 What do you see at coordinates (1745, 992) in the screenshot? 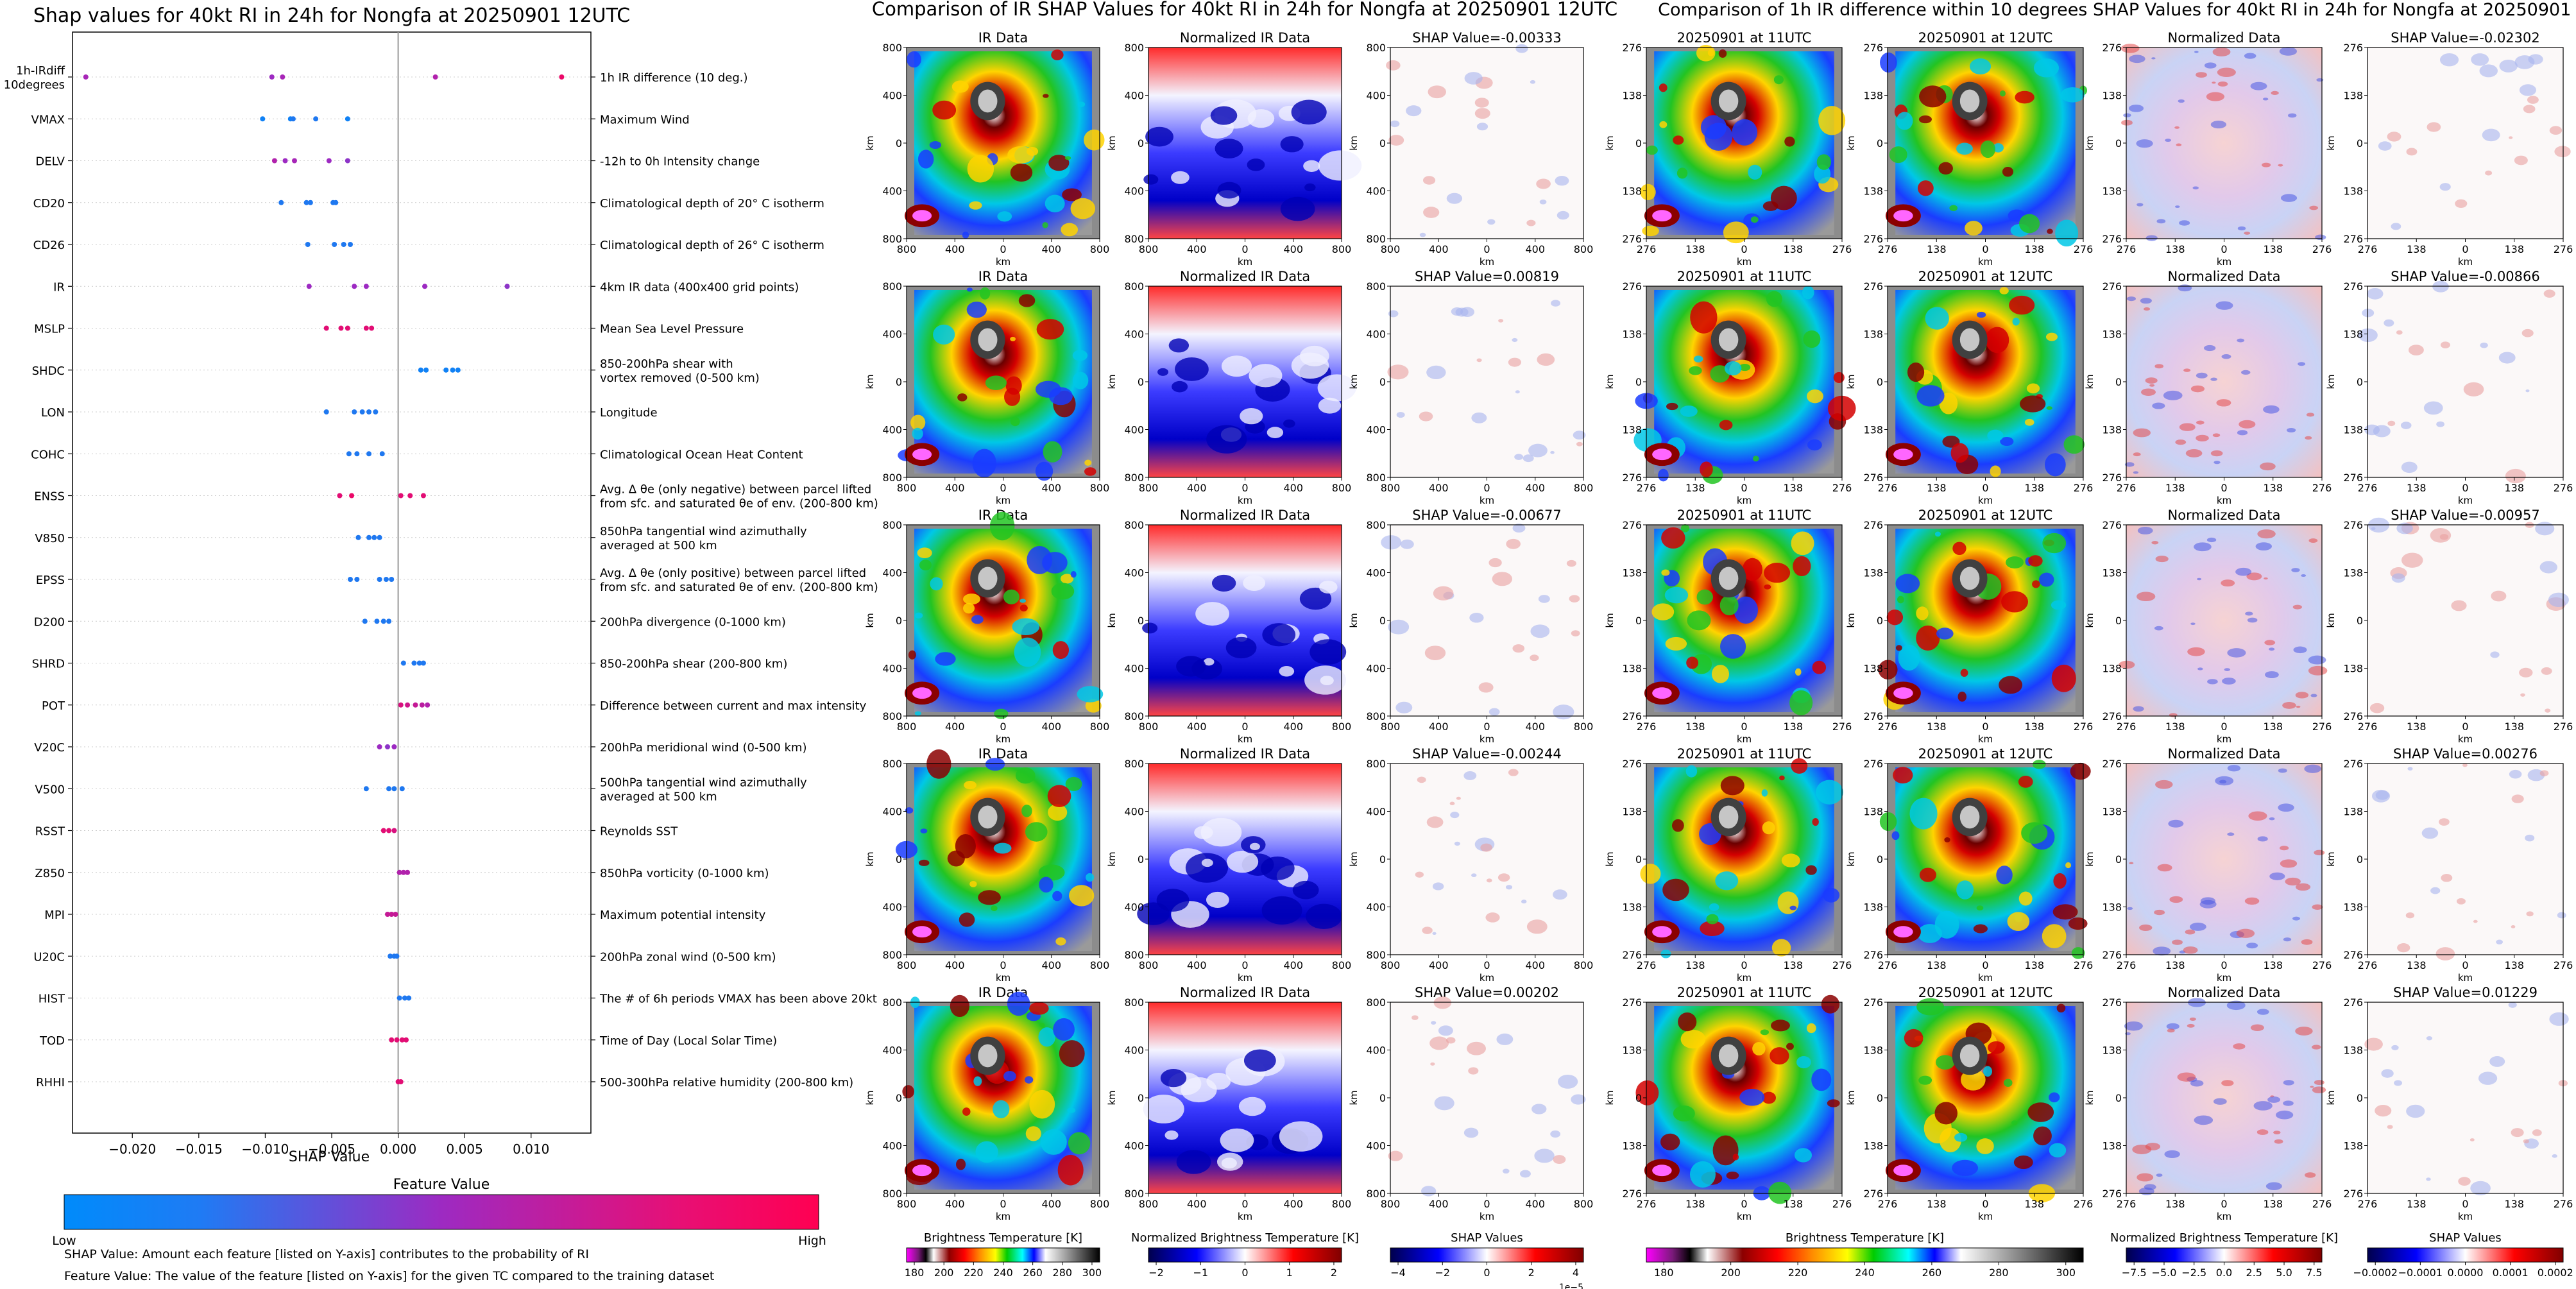
I see `panel-title: 20250901 at 11UTC` at bounding box center [1745, 992].